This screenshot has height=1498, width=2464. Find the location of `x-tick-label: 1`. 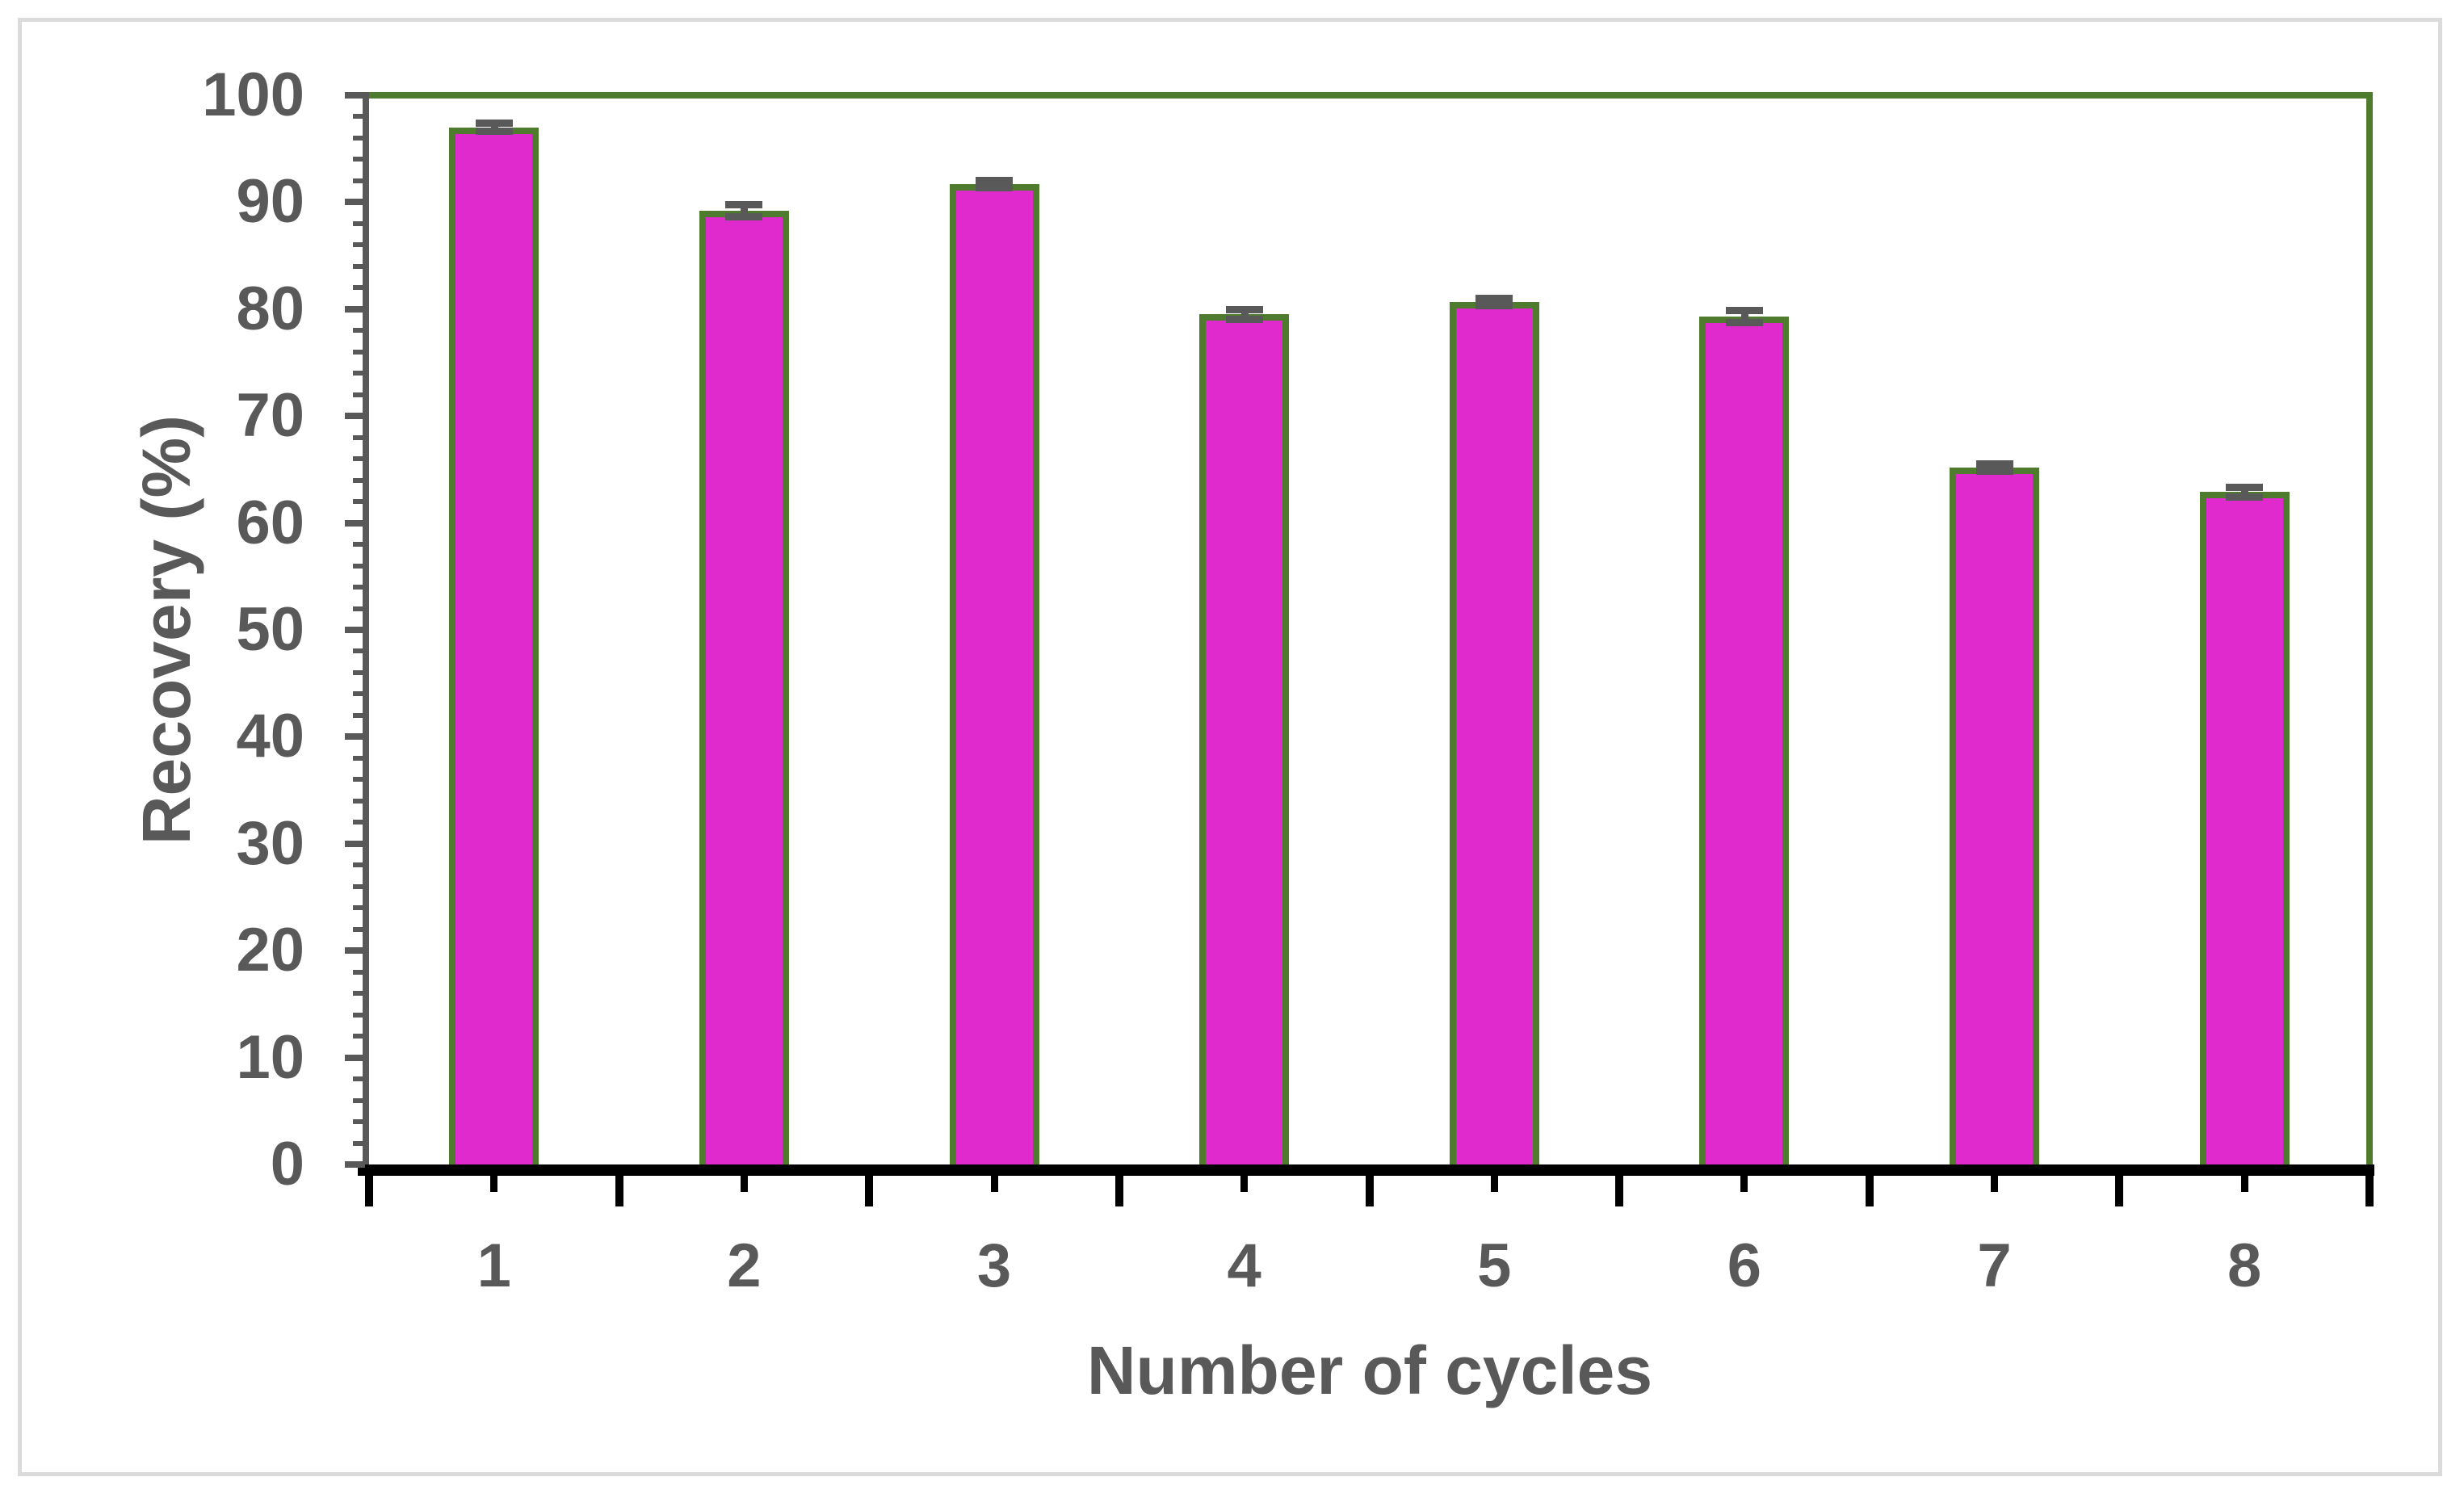

x-tick-label: 1 is located at coordinates (494, 1266).